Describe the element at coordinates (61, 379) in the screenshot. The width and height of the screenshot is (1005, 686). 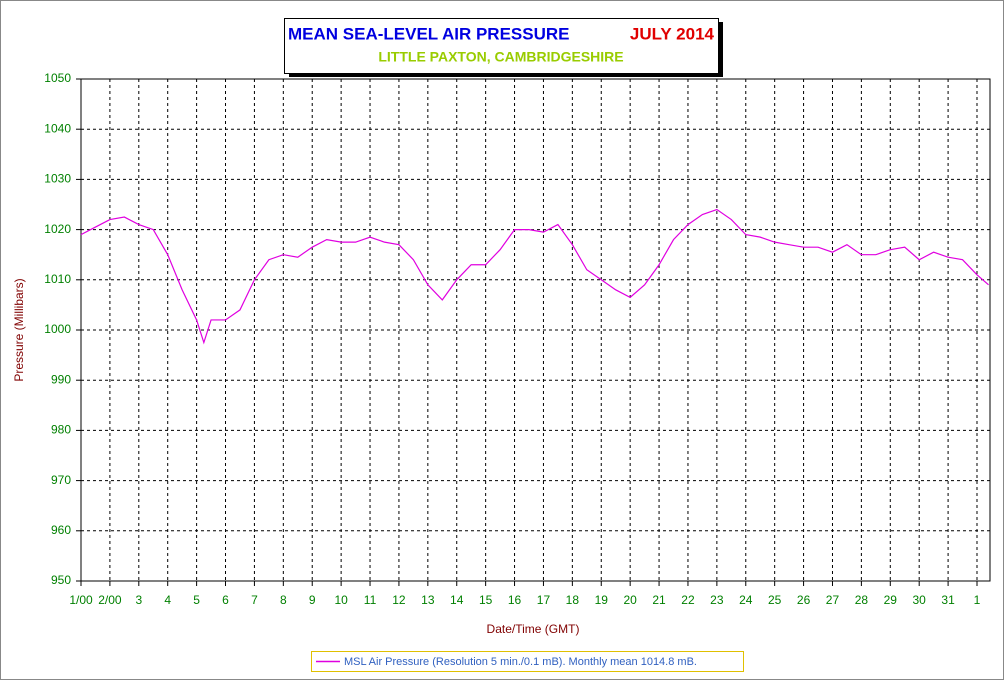
I see `y-tick-label: 990` at that location.